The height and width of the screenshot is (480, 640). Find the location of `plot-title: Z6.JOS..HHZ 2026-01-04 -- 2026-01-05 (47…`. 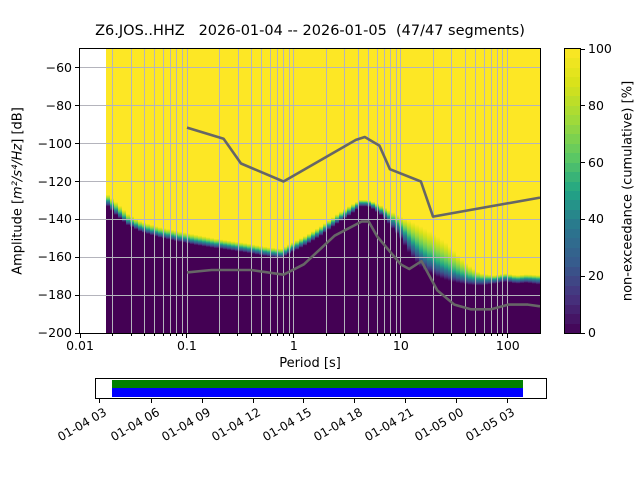

plot-title: Z6.JOS..HHZ 2026-01-04 -- 2026-01-05 (47… is located at coordinates (310, 31).